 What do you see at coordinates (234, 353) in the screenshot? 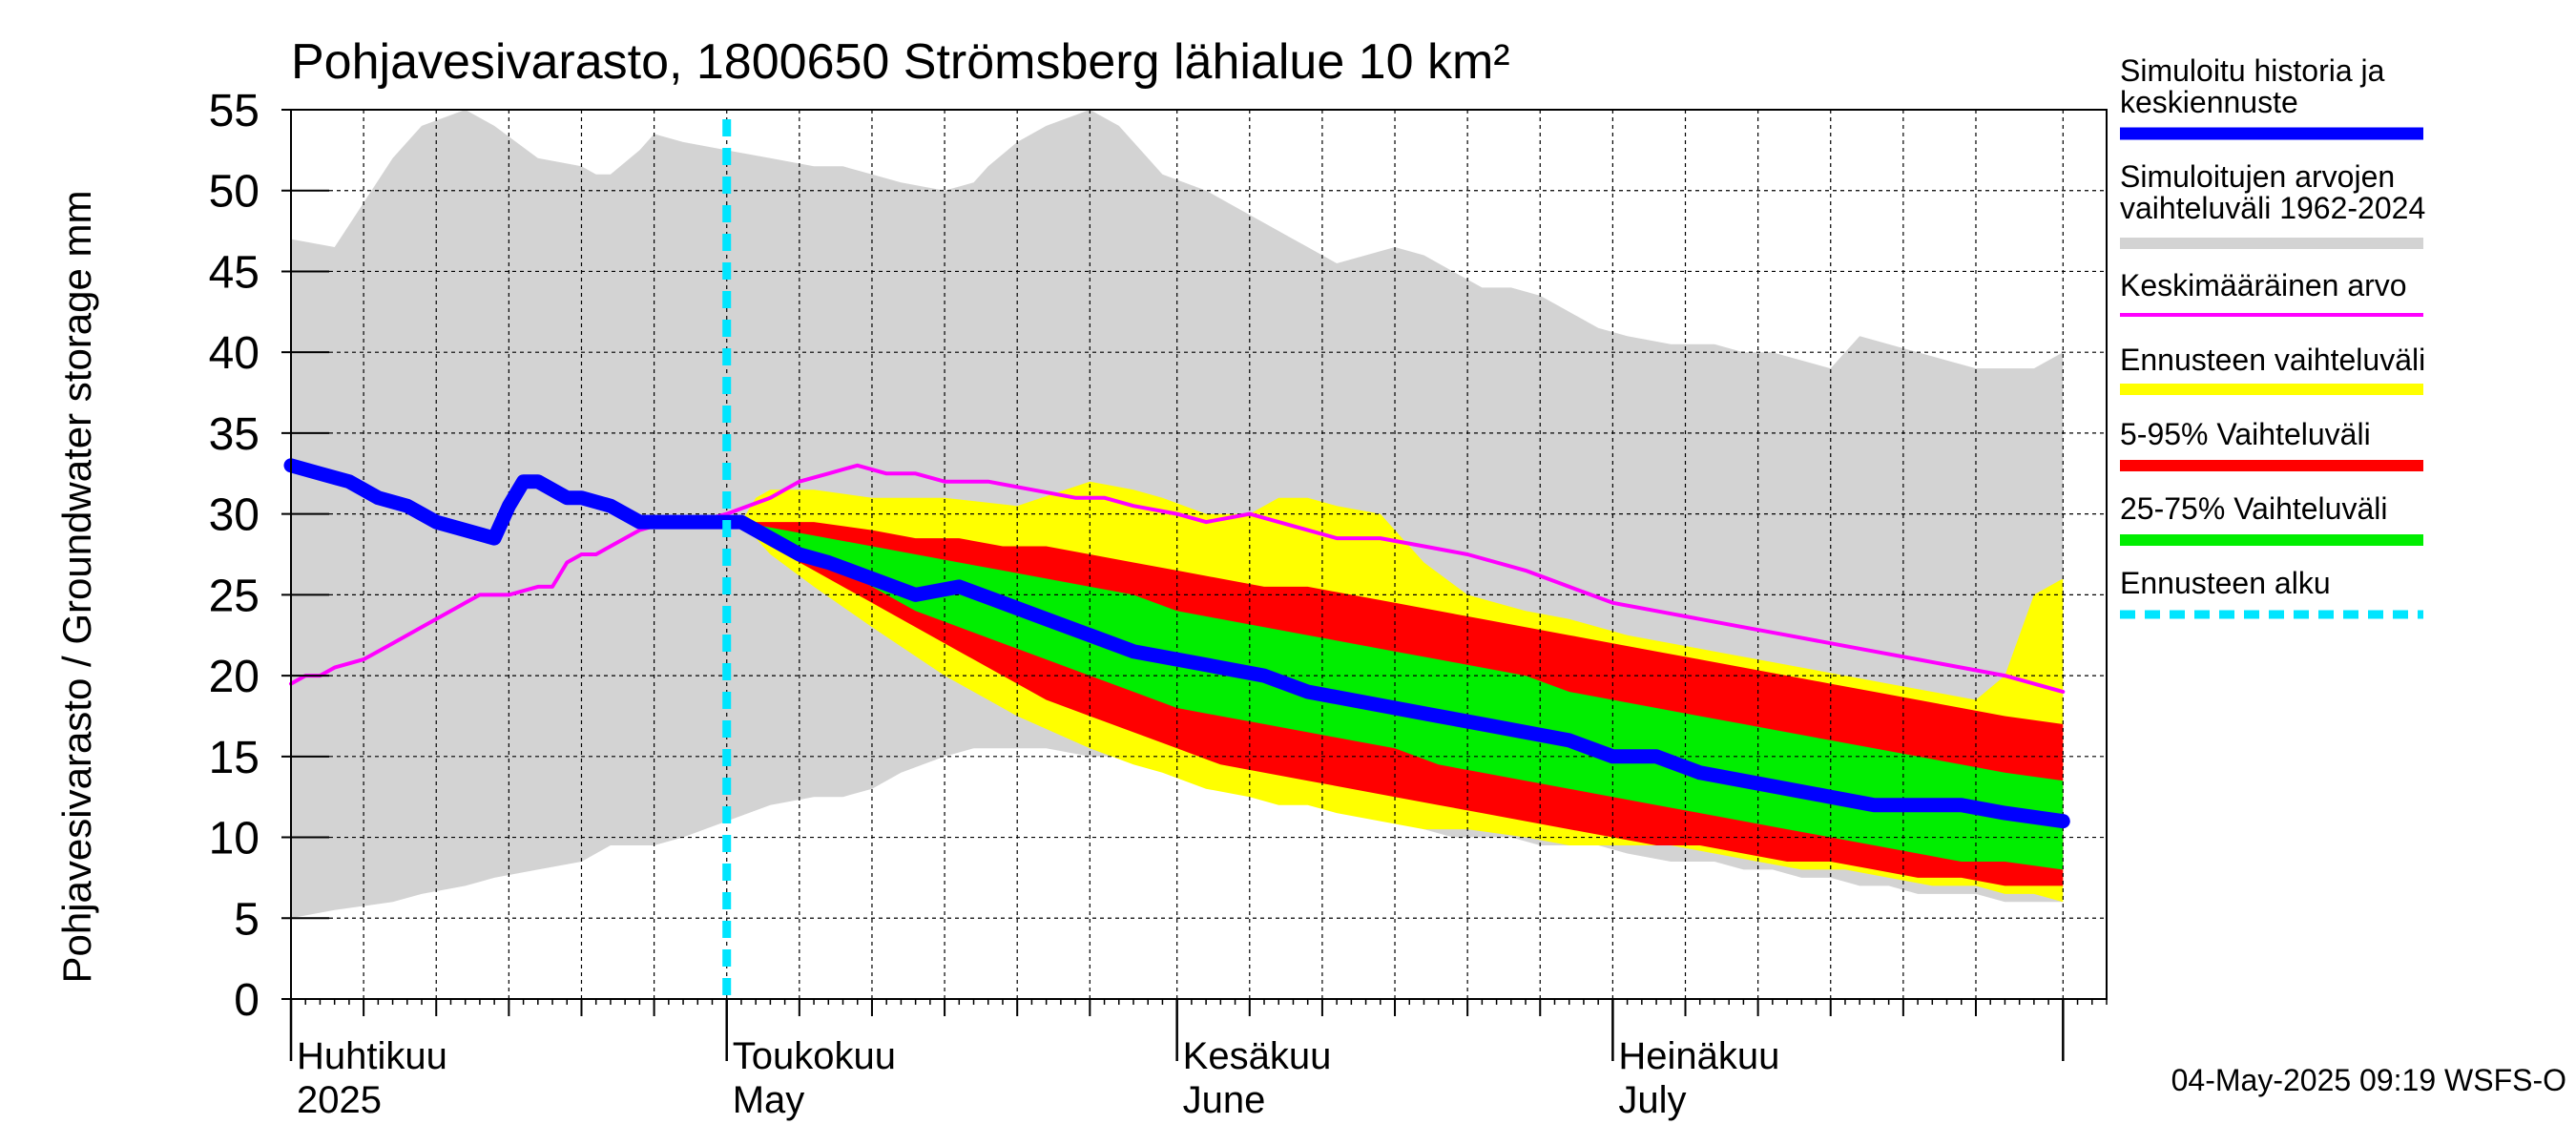
I see `y-tick-label: 40` at bounding box center [234, 353].